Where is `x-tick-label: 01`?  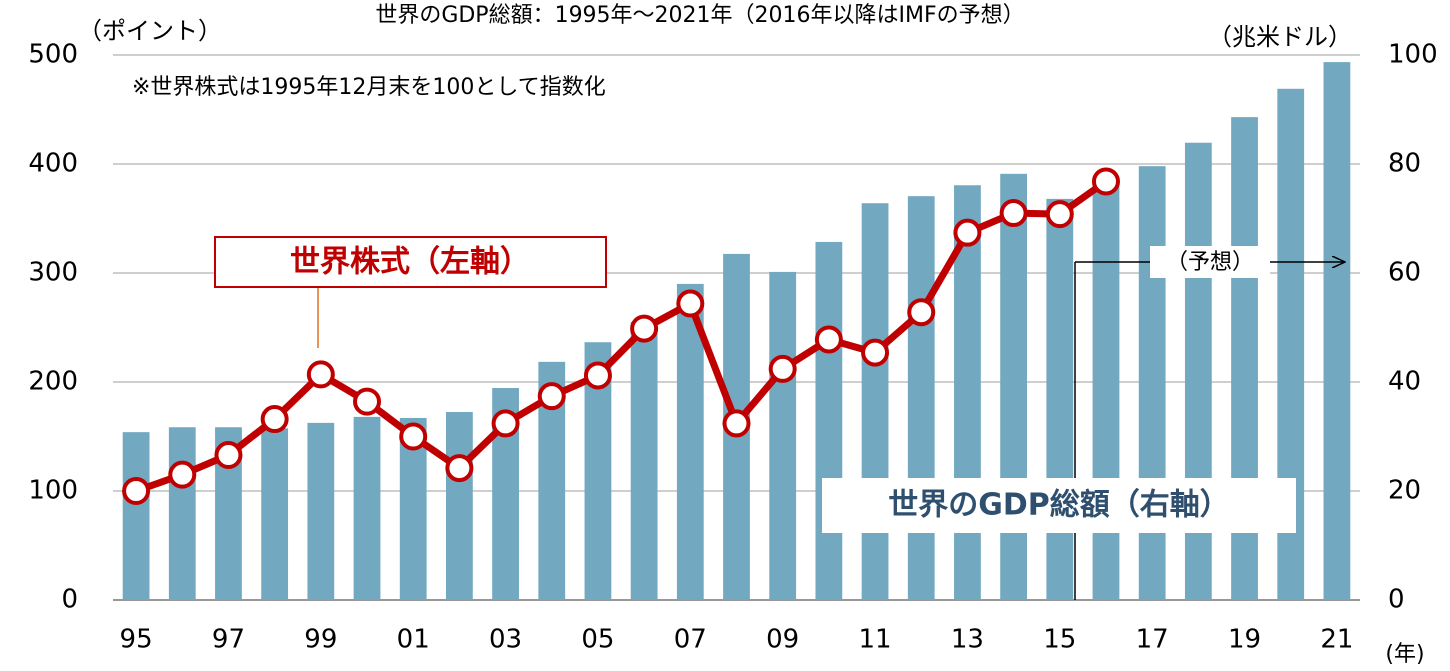 x-tick-label: 01 is located at coordinates (413, 640).